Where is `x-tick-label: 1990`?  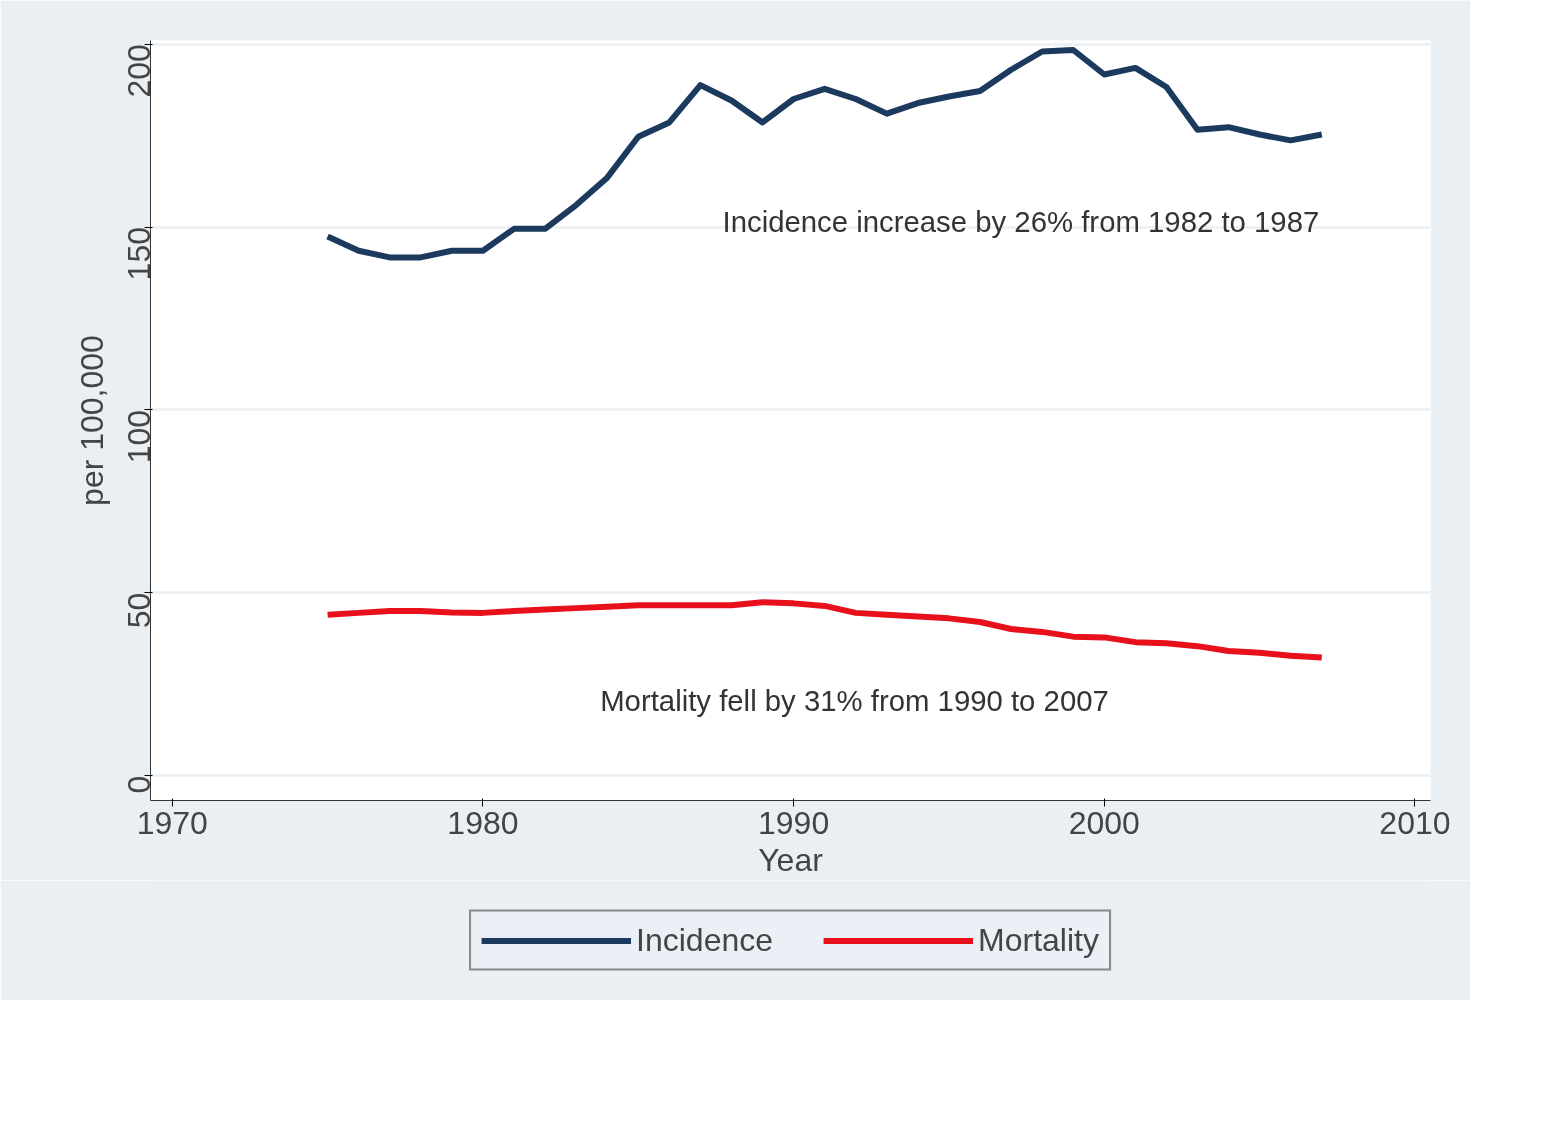
x-tick-label: 1990 is located at coordinates (794, 822).